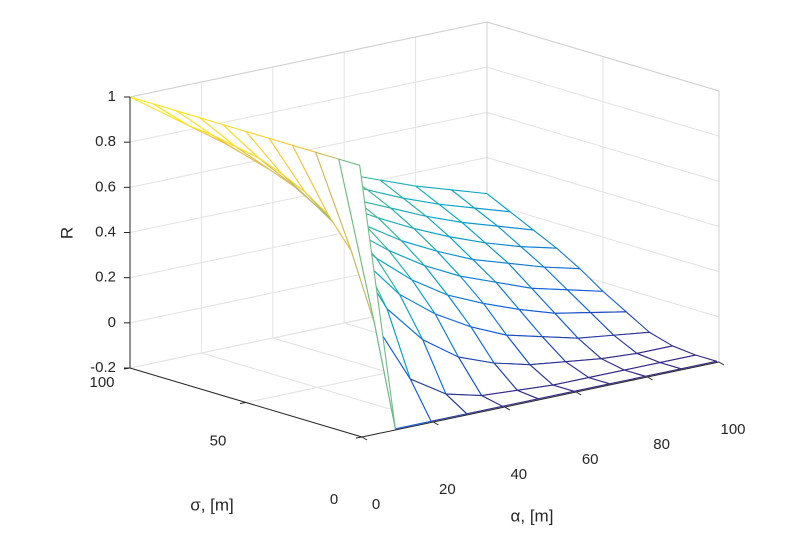 The image size is (810, 535). I want to click on x-tick-label: 20, so click(447, 489).